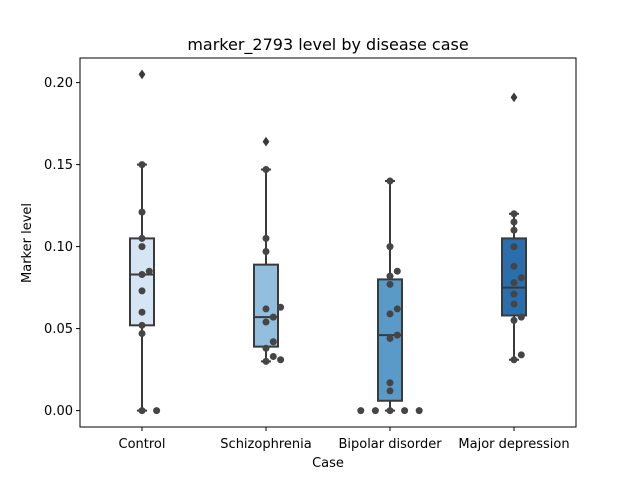 The width and height of the screenshot is (640, 480). What do you see at coordinates (513, 444) in the screenshot?
I see `x-tick-label: Major depression` at bounding box center [513, 444].